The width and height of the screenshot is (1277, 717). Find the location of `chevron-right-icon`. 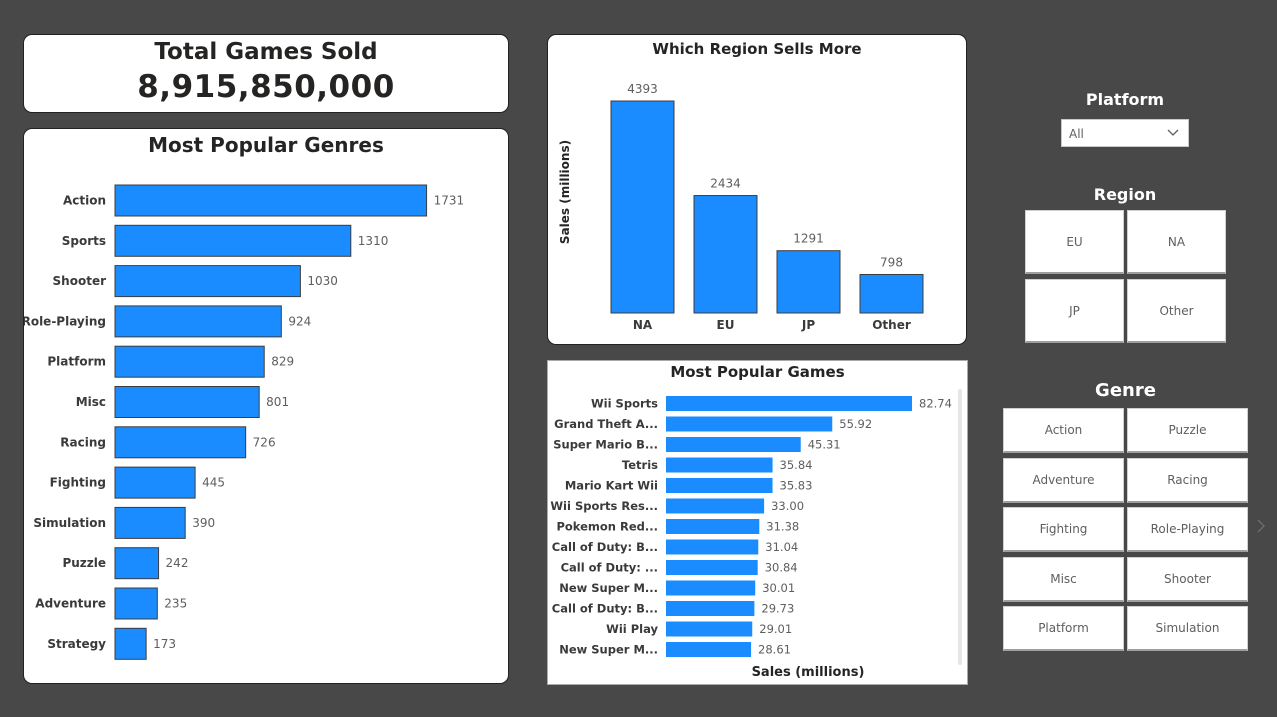

chevron-right-icon is located at coordinates (1261, 528).